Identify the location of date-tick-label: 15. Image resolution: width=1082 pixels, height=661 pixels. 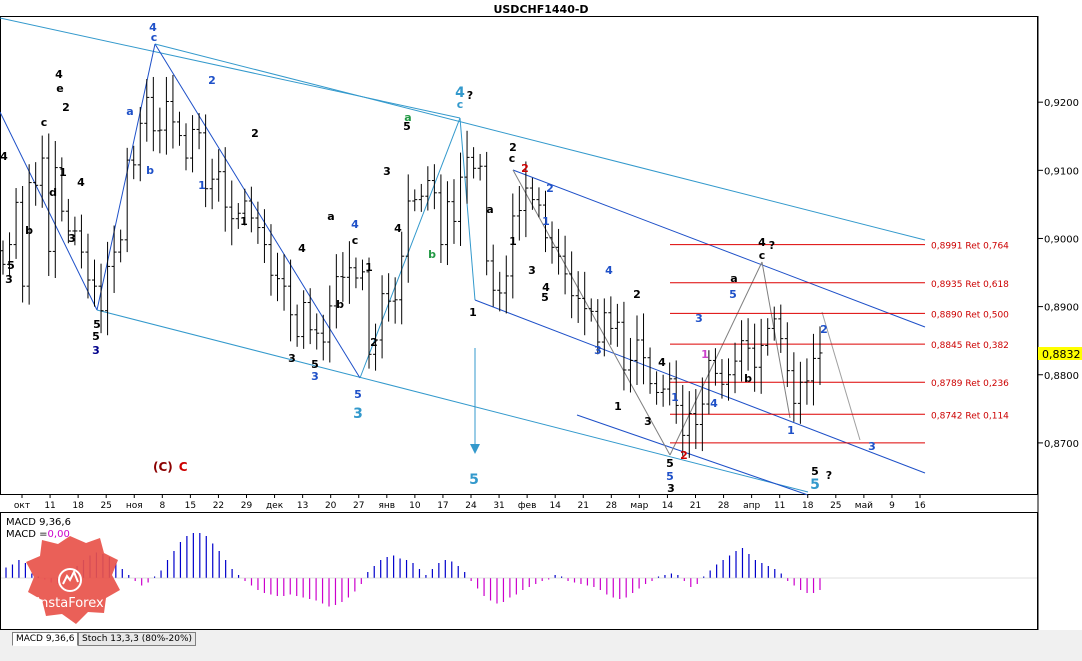
(190, 506).